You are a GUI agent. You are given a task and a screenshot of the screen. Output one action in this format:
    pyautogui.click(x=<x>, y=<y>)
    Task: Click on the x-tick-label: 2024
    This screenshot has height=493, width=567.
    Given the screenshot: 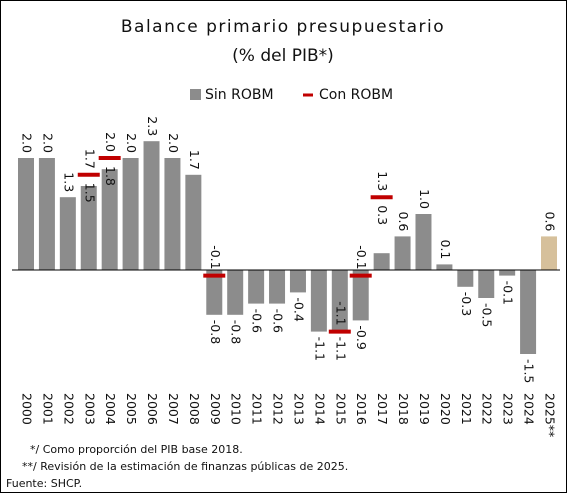 What is the action you would take?
    pyautogui.click(x=529, y=409)
    